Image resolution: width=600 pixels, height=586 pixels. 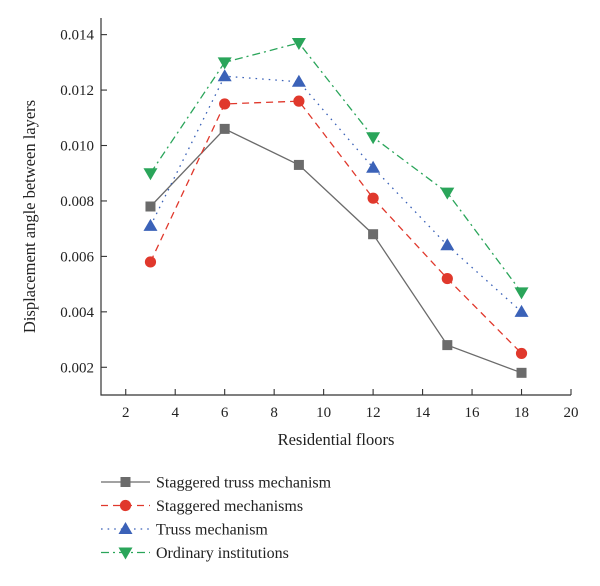 What do you see at coordinates (571, 413) in the screenshot?
I see `x-tick-label: 20` at bounding box center [571, 413].